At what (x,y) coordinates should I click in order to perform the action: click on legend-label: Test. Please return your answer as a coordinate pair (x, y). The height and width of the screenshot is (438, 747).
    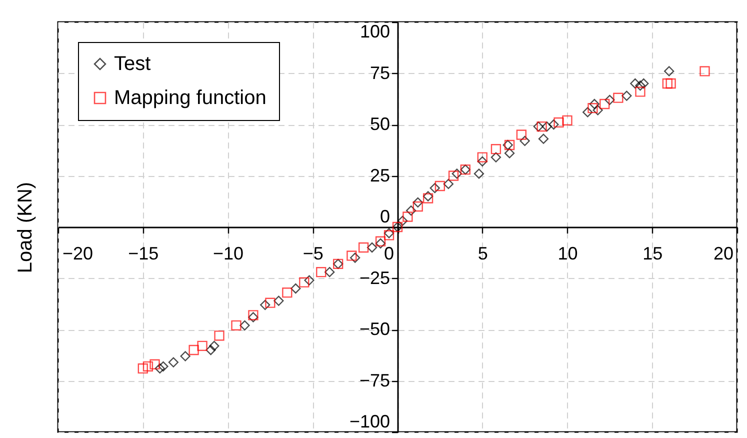
    Looking at the image, I should click on (133, 64).